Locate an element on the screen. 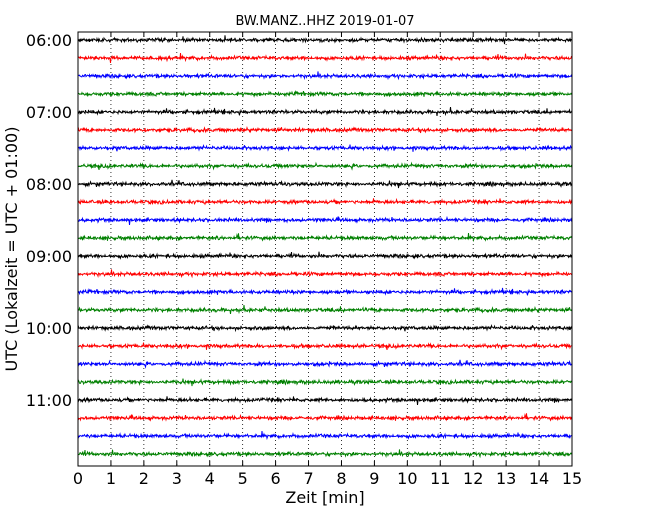 The width and height of the screenshot is (650, 520). x-tick-label: 7 is located at coordinates (308, 478).